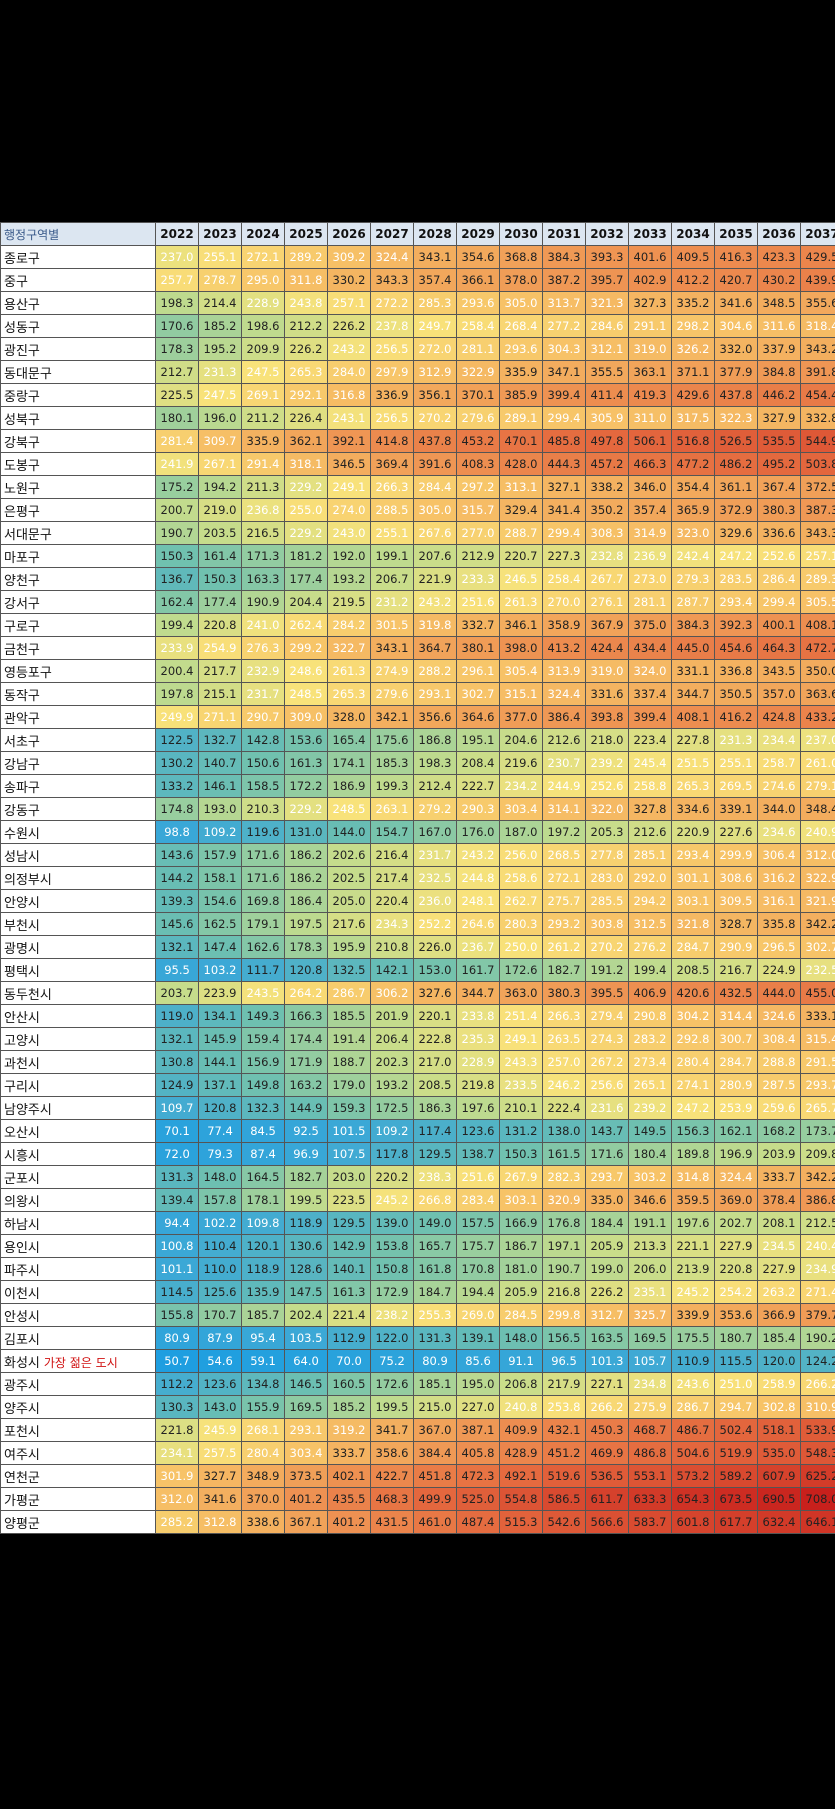  What do you see at coordinates (693, 1016) in the screenshot?
I see `value-cell: 304.2` at bounding box center [693, 1016].